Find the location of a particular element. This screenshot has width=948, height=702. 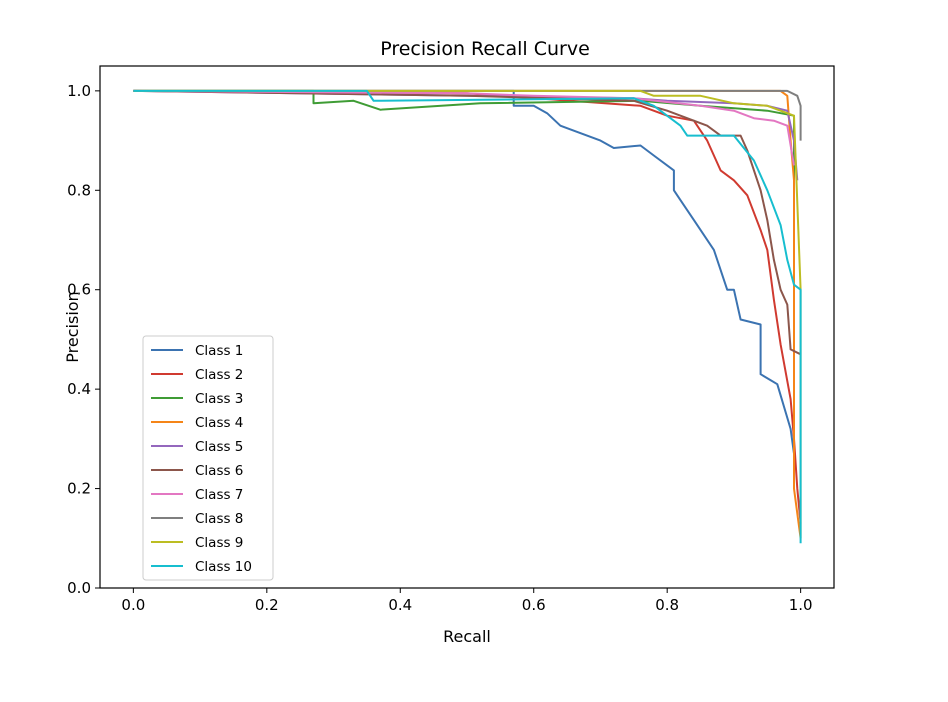

legend-label: Class 5 is located at coordinates (219, 447).